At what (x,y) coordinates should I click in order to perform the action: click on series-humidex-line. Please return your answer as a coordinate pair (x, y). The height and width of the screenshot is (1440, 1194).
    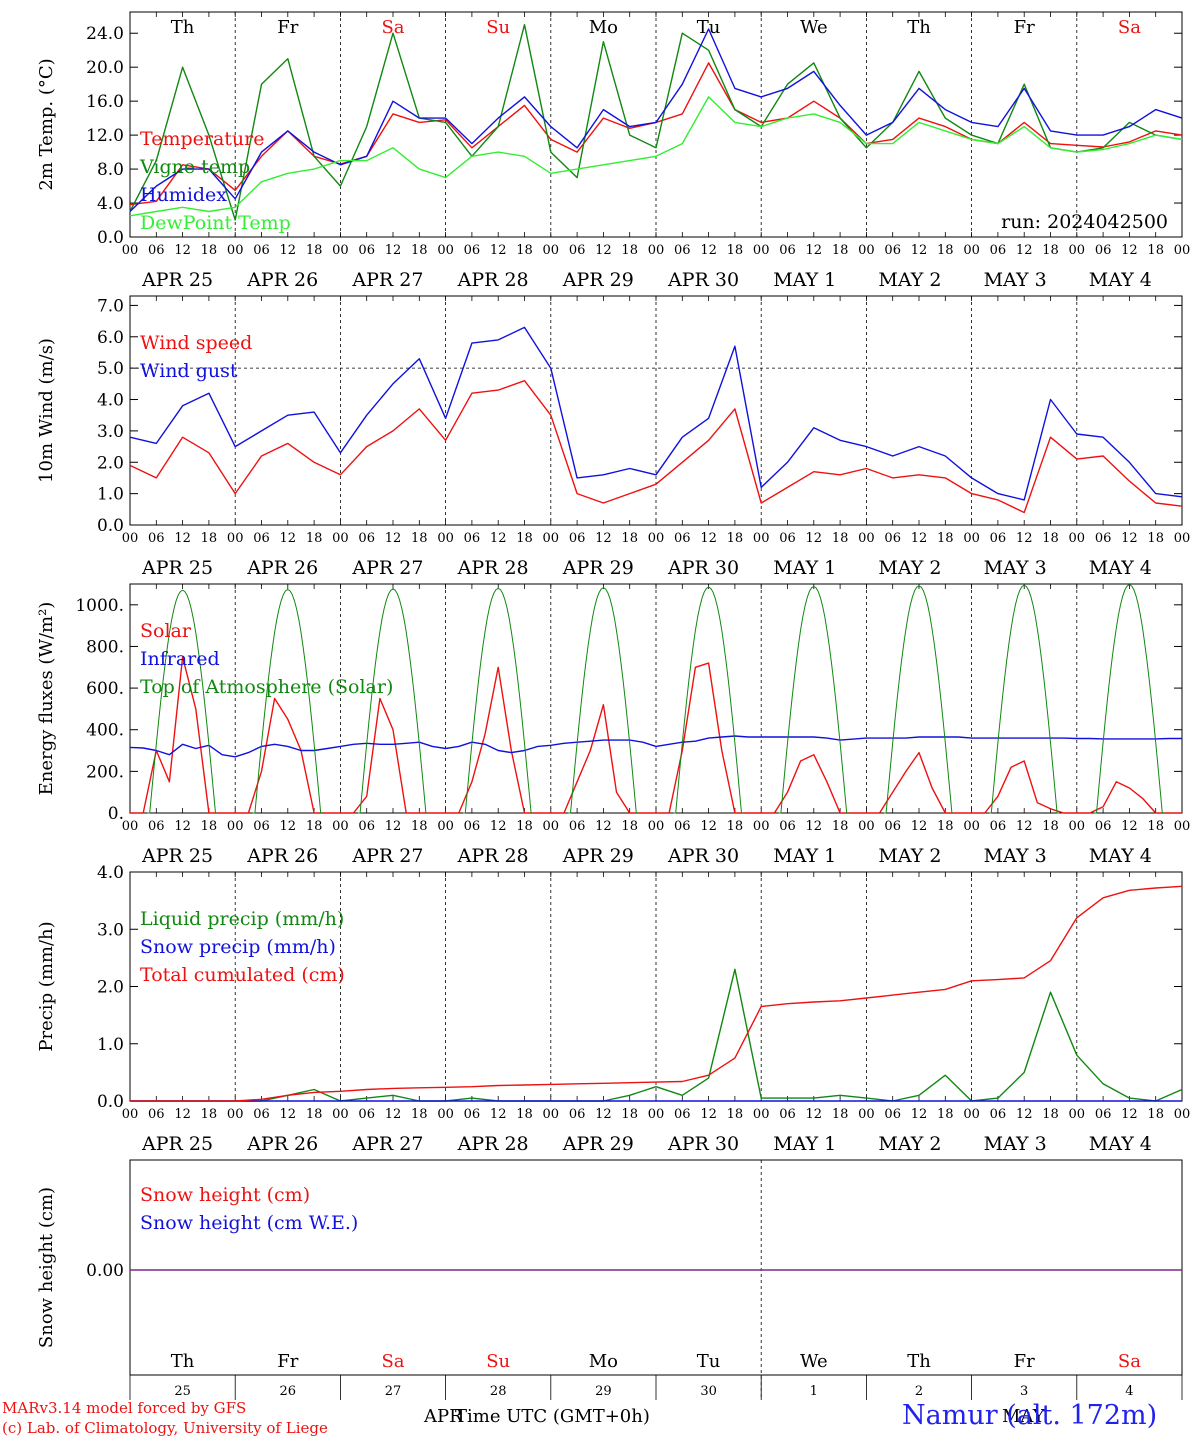
    Looking at the image, I should click on (656, 120).